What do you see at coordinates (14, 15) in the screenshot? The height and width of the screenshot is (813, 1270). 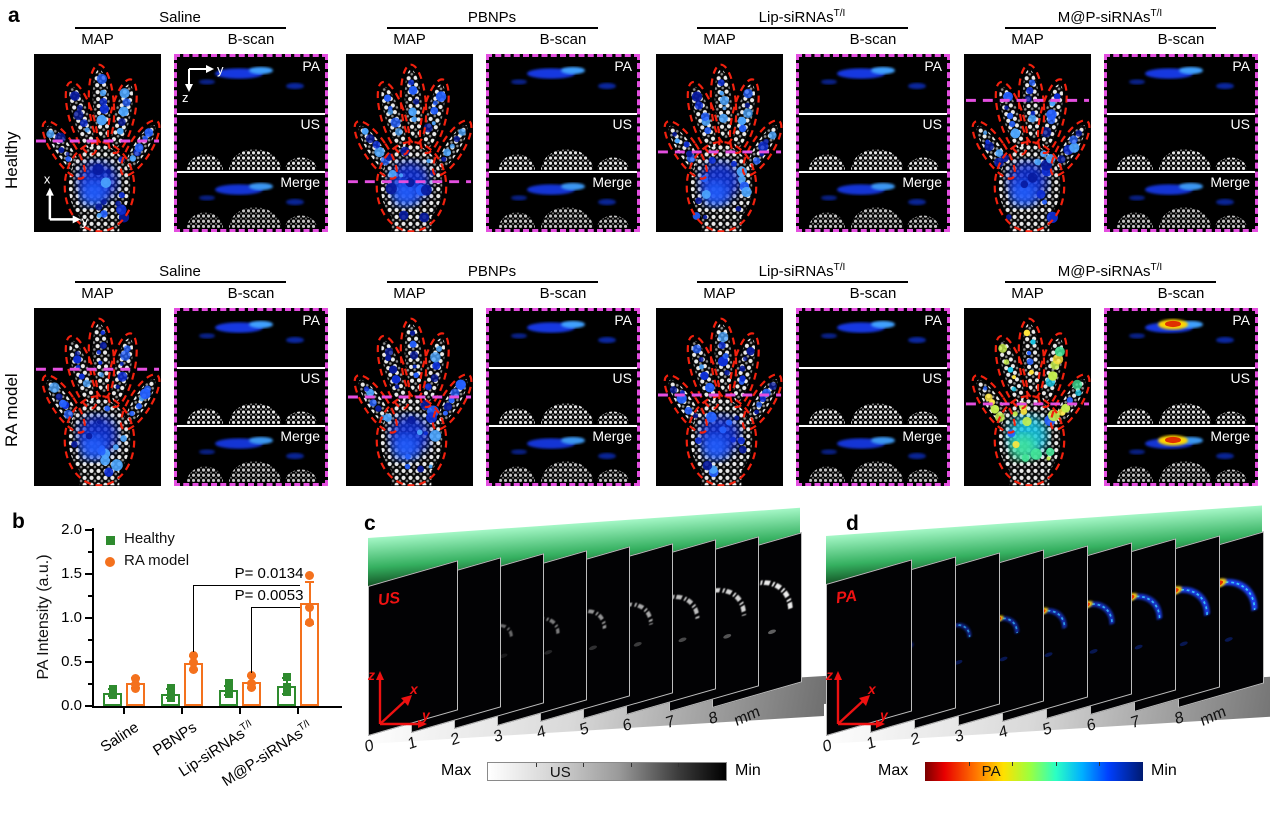 I see `panel-a-label: a` at bounding box center [14, 15].